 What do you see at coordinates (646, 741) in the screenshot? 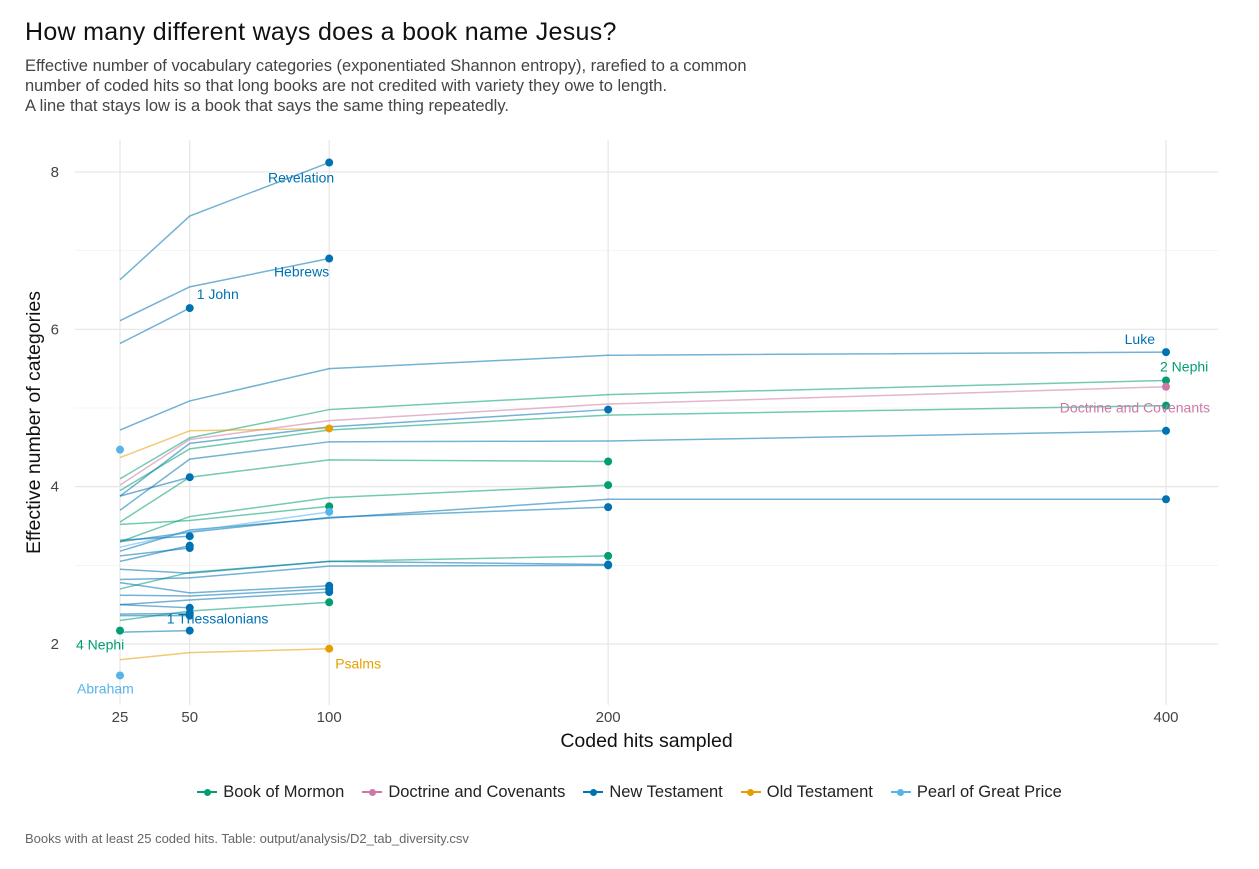
I see `x-axis-label: Coded hits sampled` at bounding box center [646, 741].